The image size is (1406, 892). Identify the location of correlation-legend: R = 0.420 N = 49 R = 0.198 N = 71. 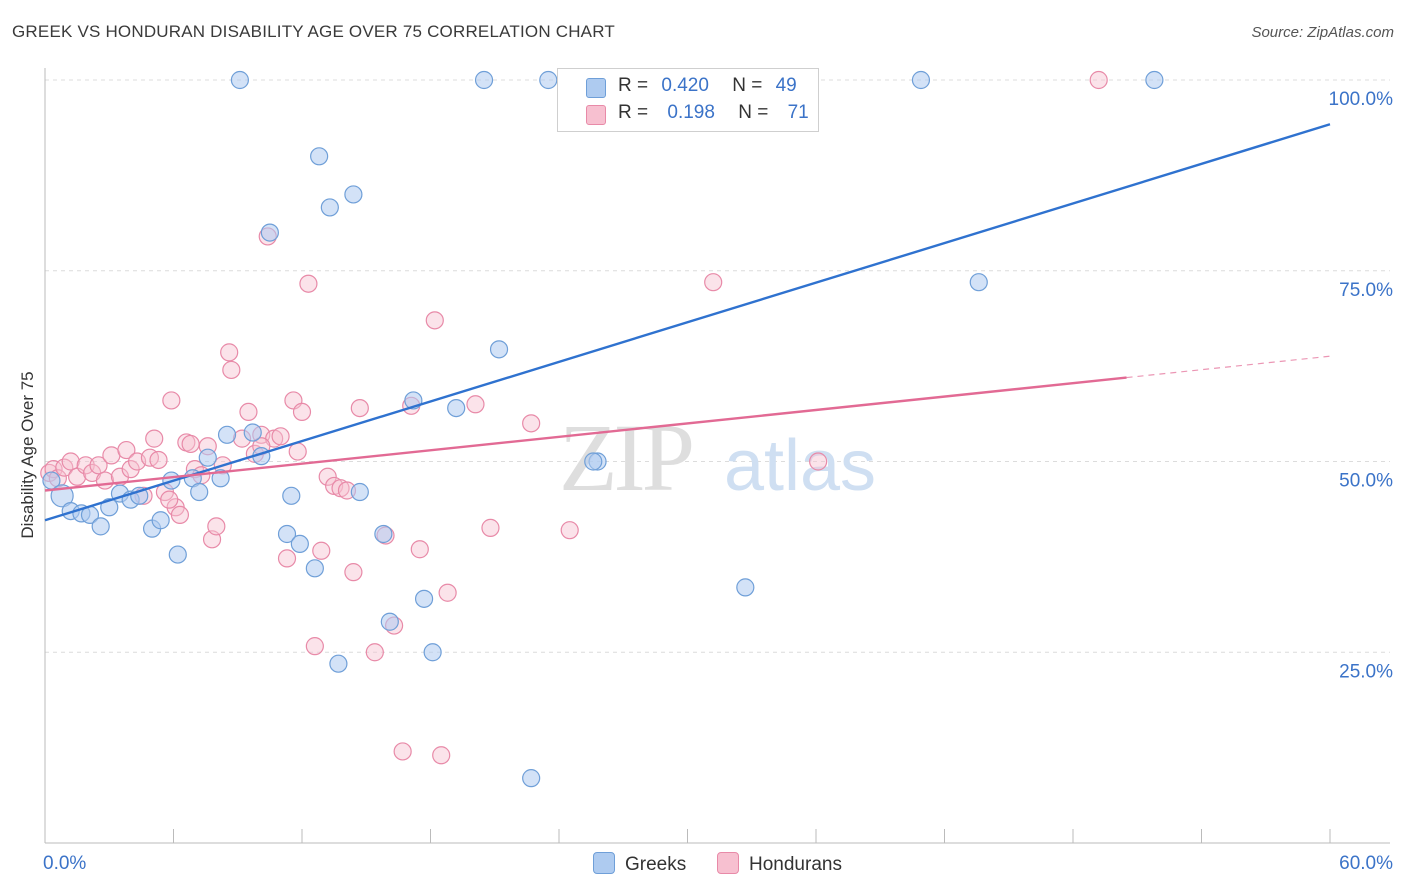
(688, 100).